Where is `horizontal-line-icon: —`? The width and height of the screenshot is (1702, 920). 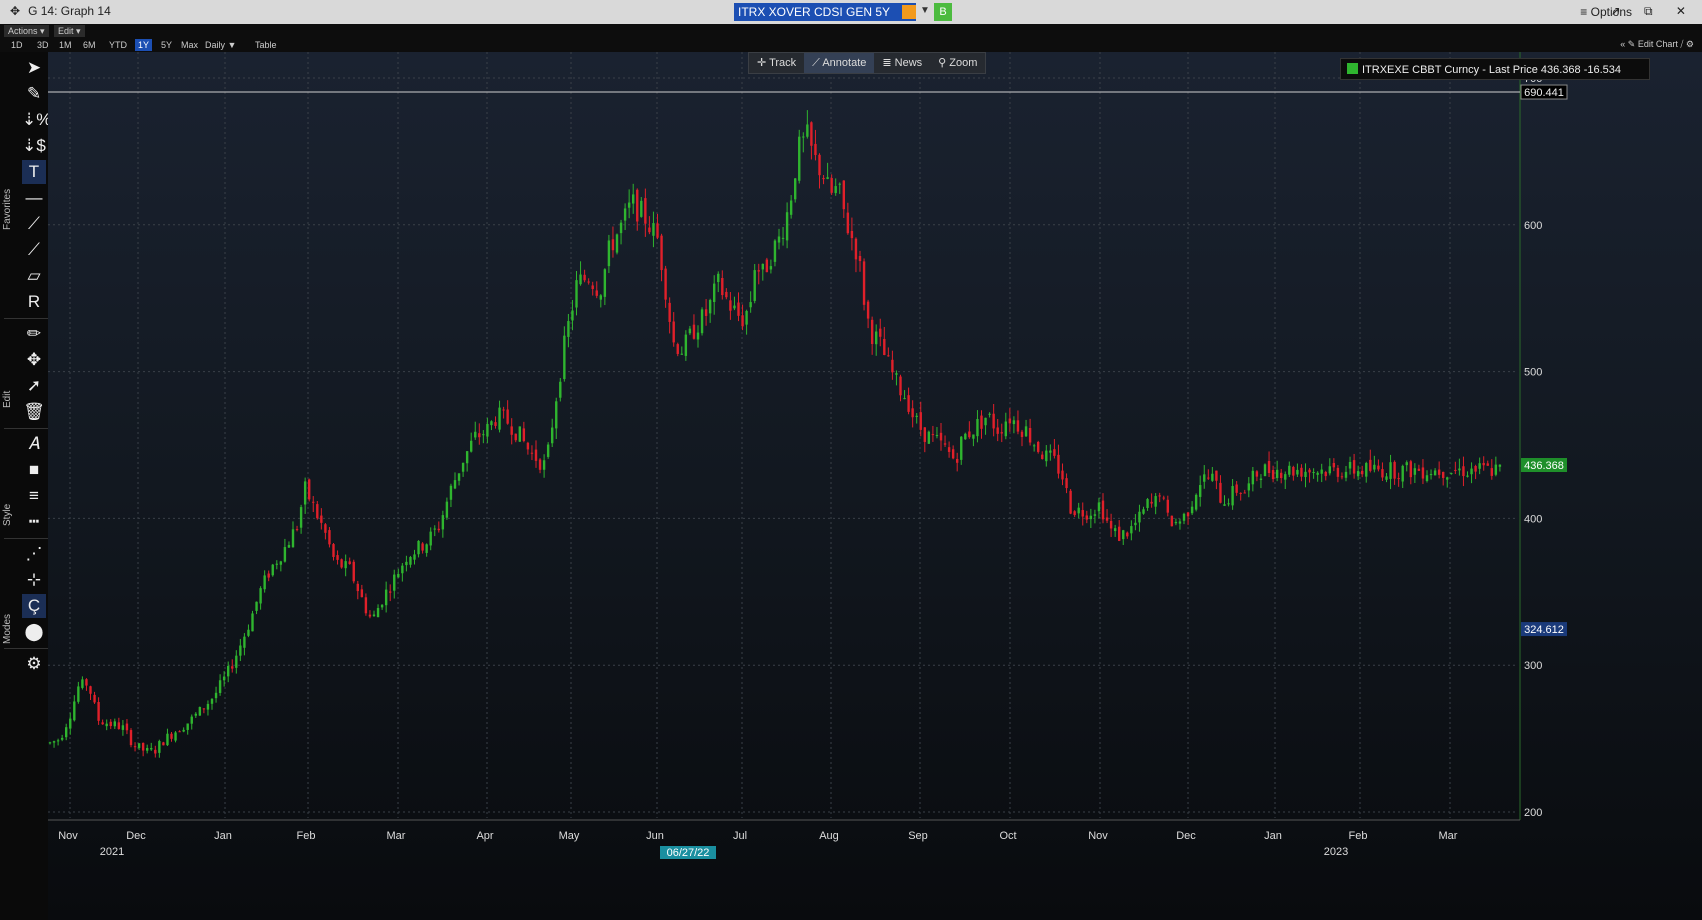 horizontal-line-icon: — is located at coordinates (34, 197).